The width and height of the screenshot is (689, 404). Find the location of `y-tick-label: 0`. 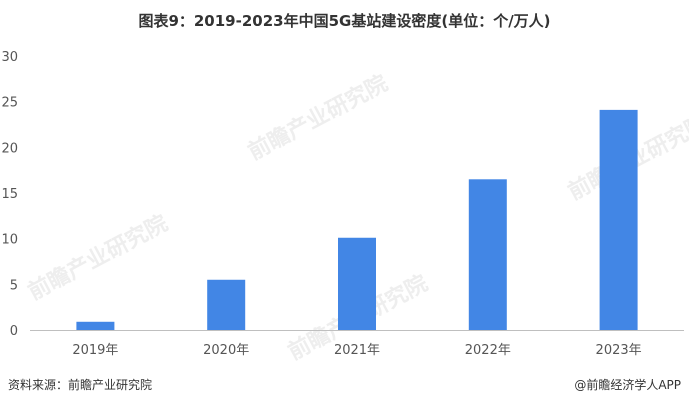

y-tick-label: 0 is located at coordinates (14, 331).